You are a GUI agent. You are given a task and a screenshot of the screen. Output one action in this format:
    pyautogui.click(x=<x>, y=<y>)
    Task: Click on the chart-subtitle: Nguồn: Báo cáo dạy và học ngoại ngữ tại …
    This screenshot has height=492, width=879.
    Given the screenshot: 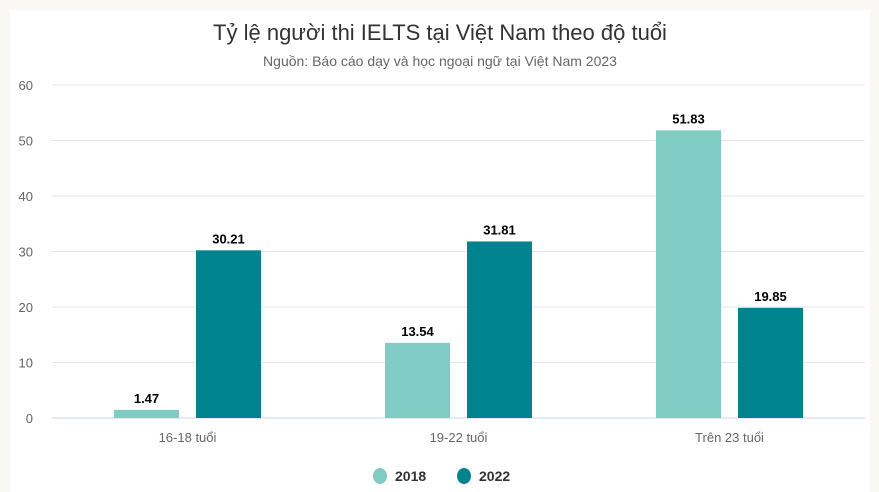 What is the action you would take?
    pyautogui.click(x=440, y=61)
    